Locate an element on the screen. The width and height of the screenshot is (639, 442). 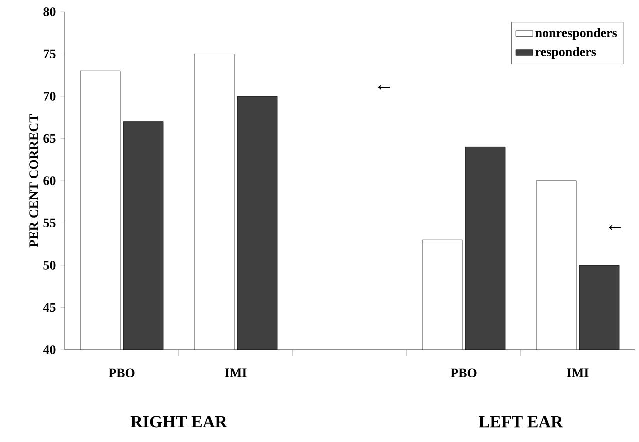
y-tick-label: 70 is located at coordinates (50, 96).